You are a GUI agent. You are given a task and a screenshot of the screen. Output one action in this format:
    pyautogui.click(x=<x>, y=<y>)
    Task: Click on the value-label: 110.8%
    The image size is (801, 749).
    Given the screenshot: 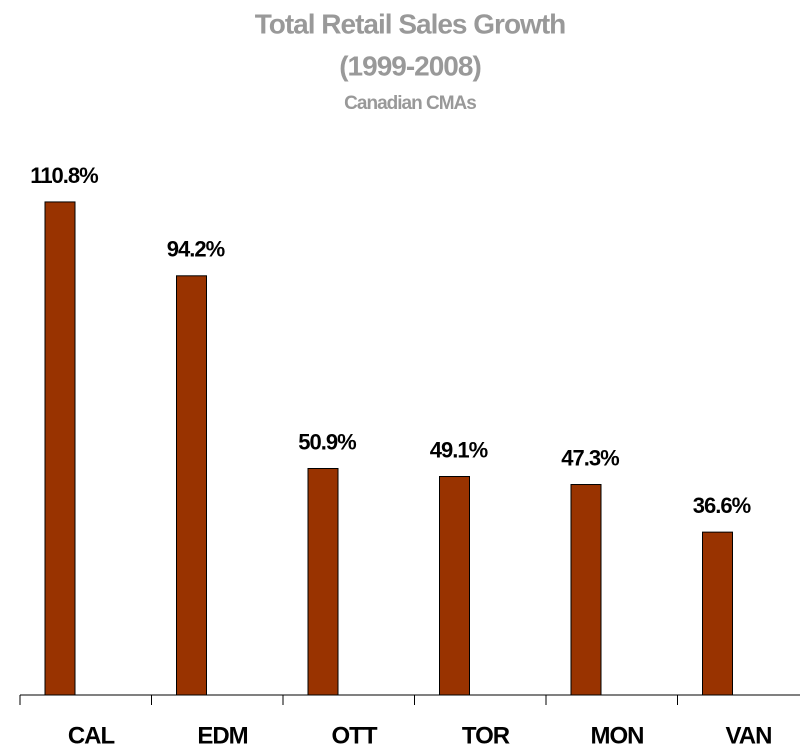 What is the action you would take?
    pyautogui.click(x=64, y=175)
    